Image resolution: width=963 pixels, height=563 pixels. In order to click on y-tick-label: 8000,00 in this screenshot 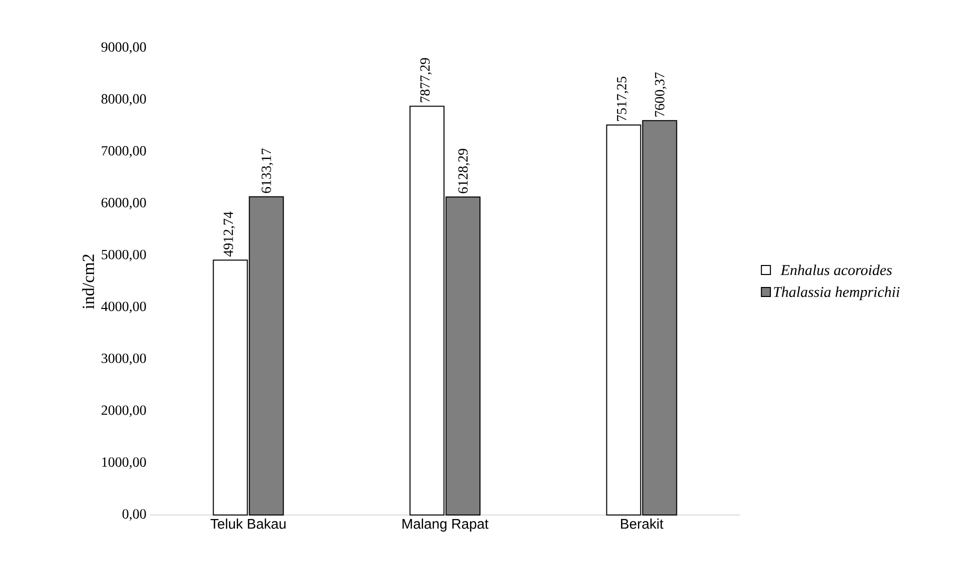, I will do `click(124, 100)`.